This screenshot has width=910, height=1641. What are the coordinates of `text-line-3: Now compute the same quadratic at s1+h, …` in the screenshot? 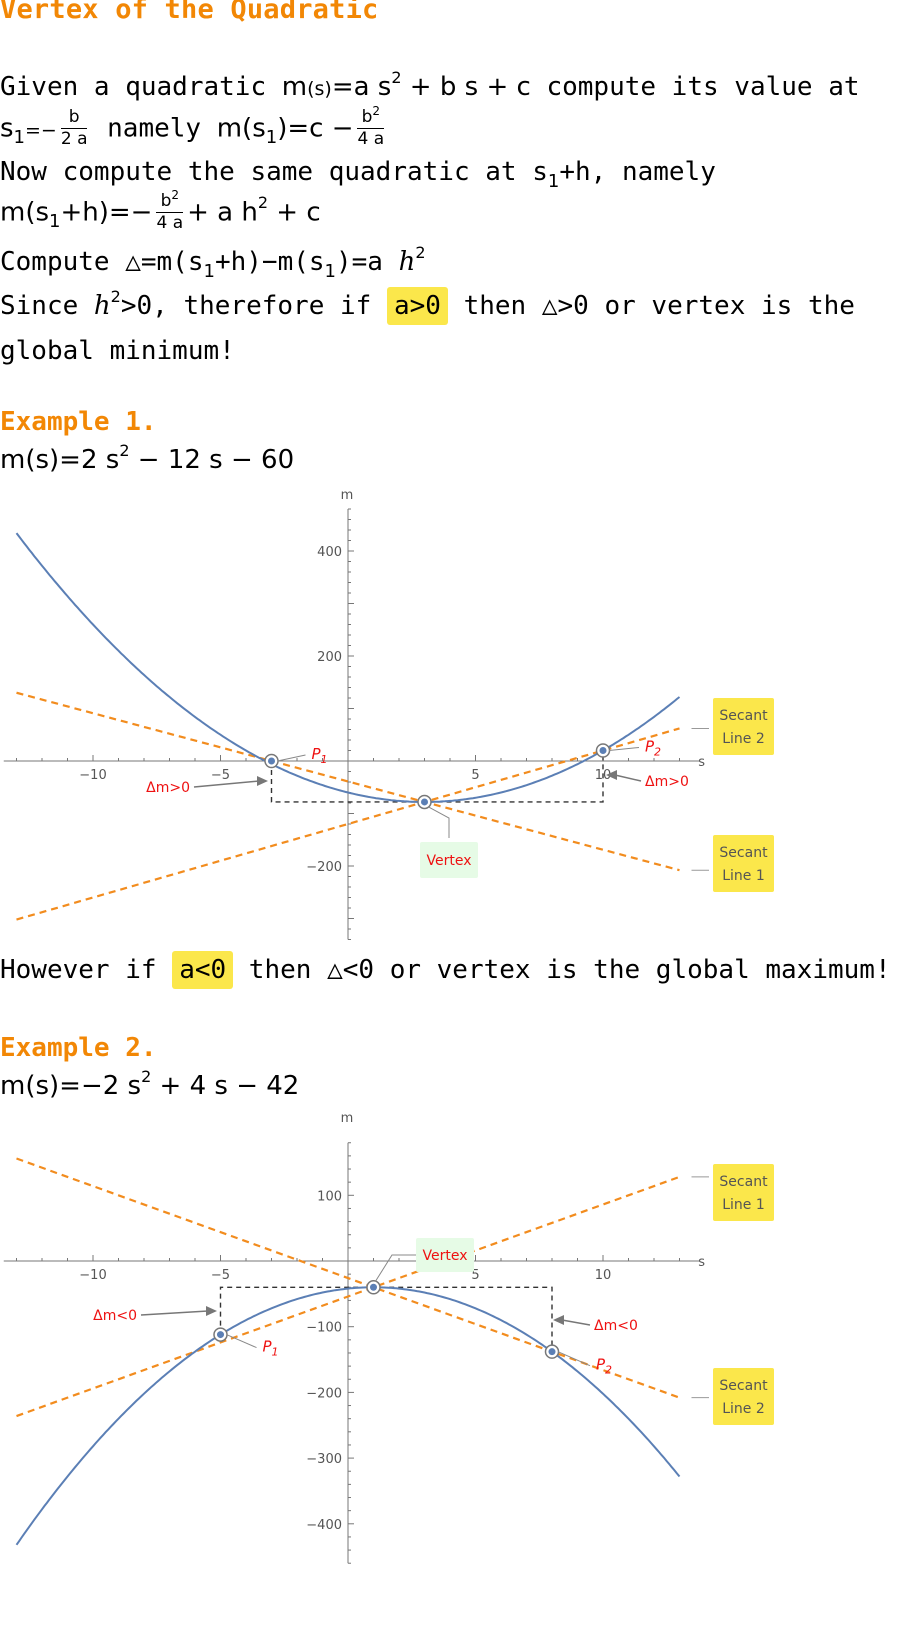 It's located at (358, 174).